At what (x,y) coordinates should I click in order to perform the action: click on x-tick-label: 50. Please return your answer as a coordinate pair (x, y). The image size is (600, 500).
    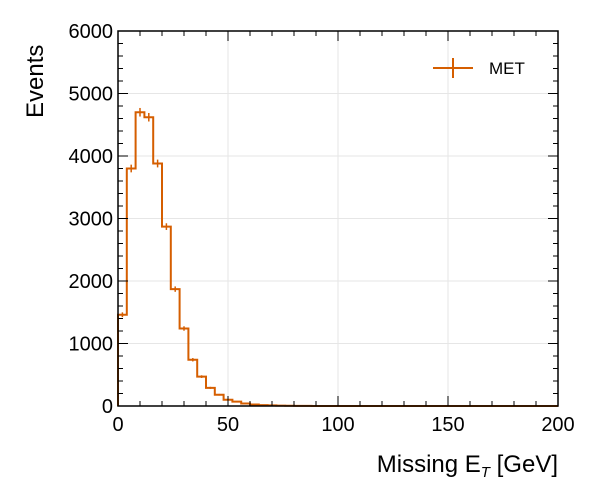
    Looking at the image, I should click on (228, 425).